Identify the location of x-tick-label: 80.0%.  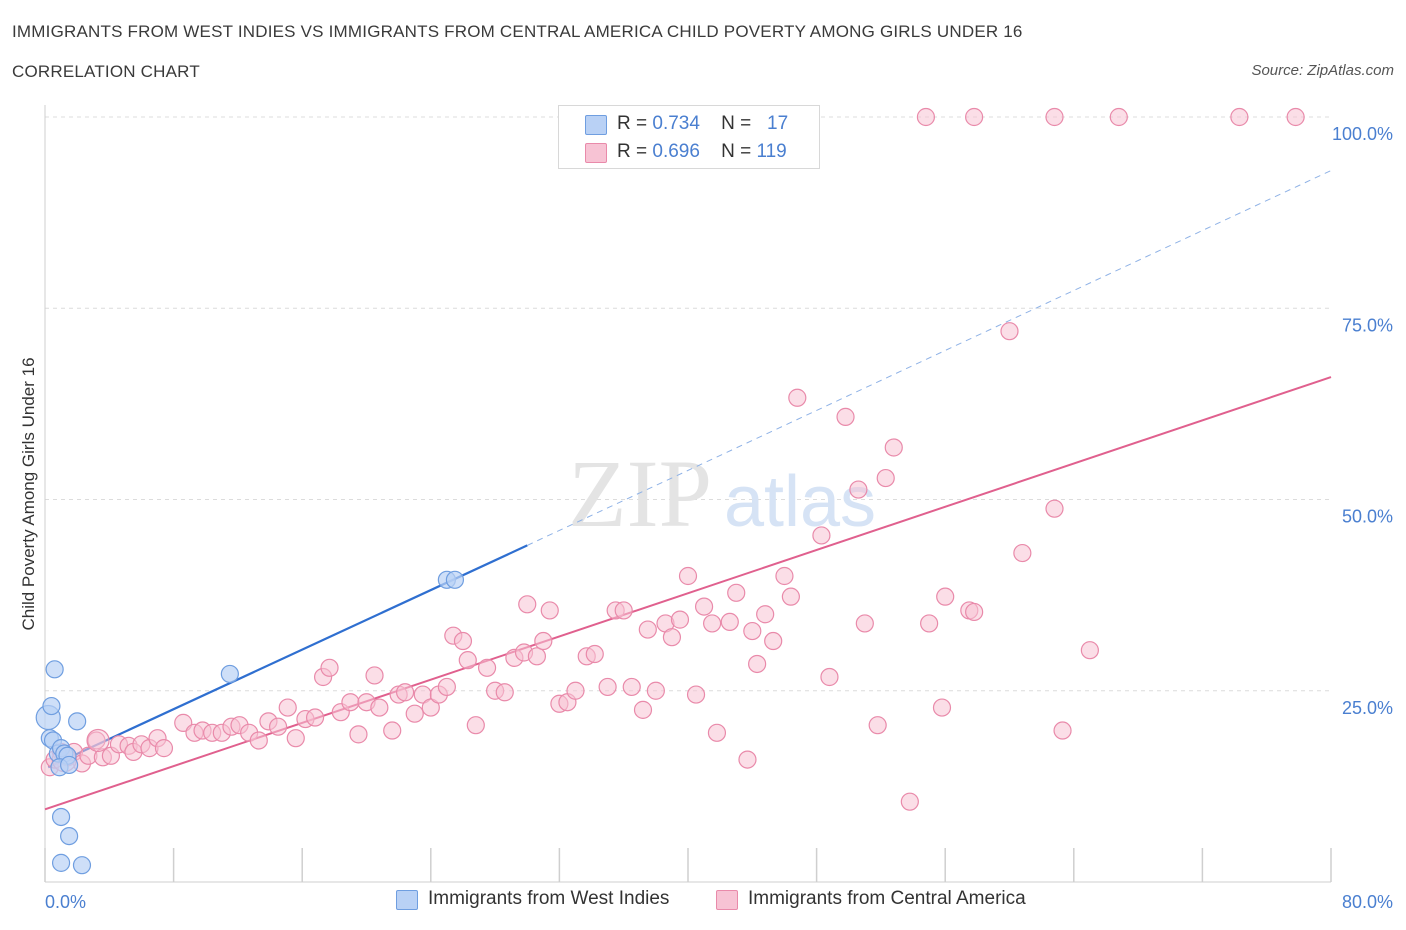
(1367, 902).